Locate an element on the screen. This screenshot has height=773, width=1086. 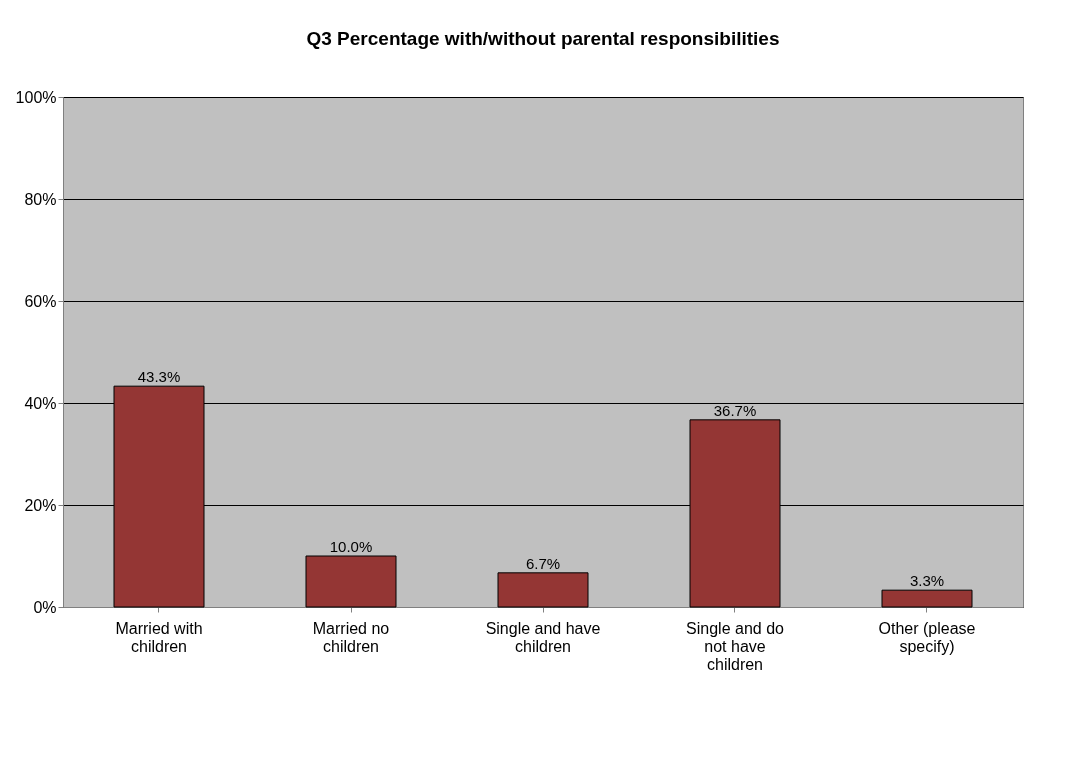
data-label: 3.3% is located at coordinates (927, 581).